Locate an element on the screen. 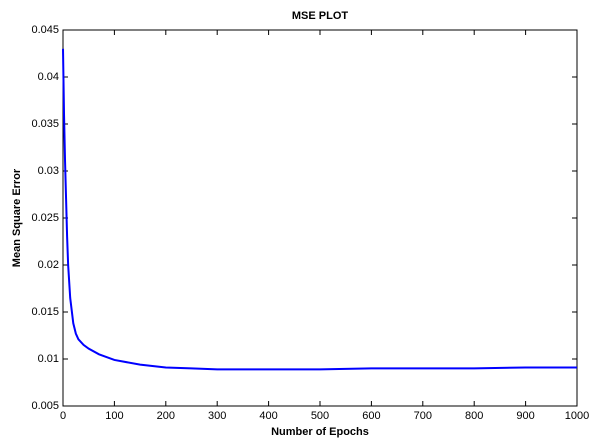 The height and width of the screenshot is (439, 593). x-tick-label: 400 is located at coordinates (268, 416).